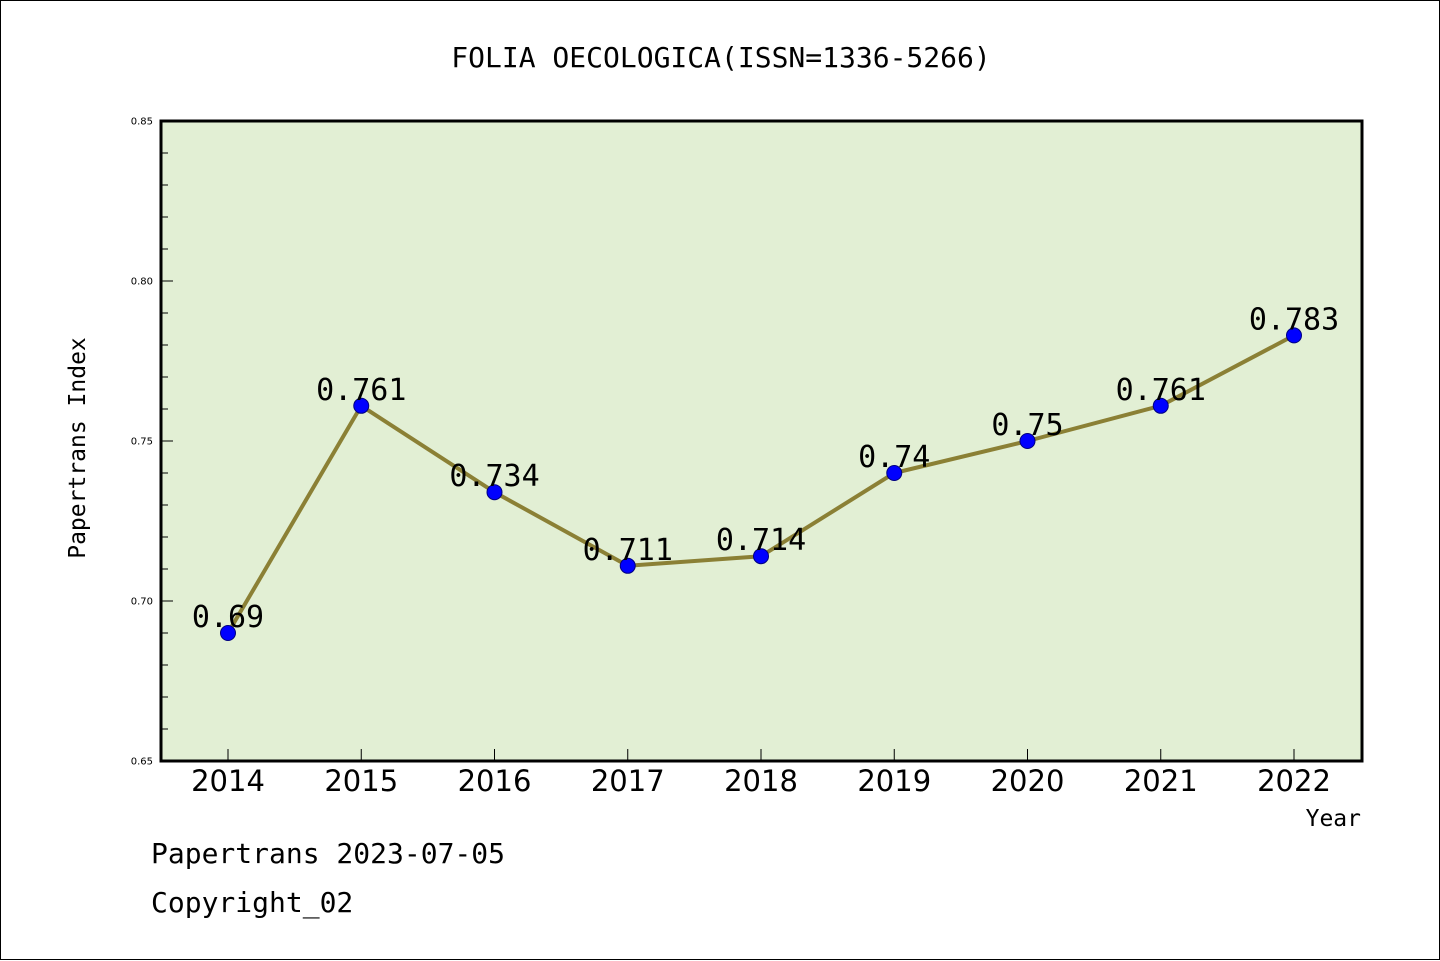 Image resolution: width=1440 pixels, height=961 pixels. Describe the element at coordinates (361, 781) in the screenshot. I see `x-tick-label: 2015` at that location.